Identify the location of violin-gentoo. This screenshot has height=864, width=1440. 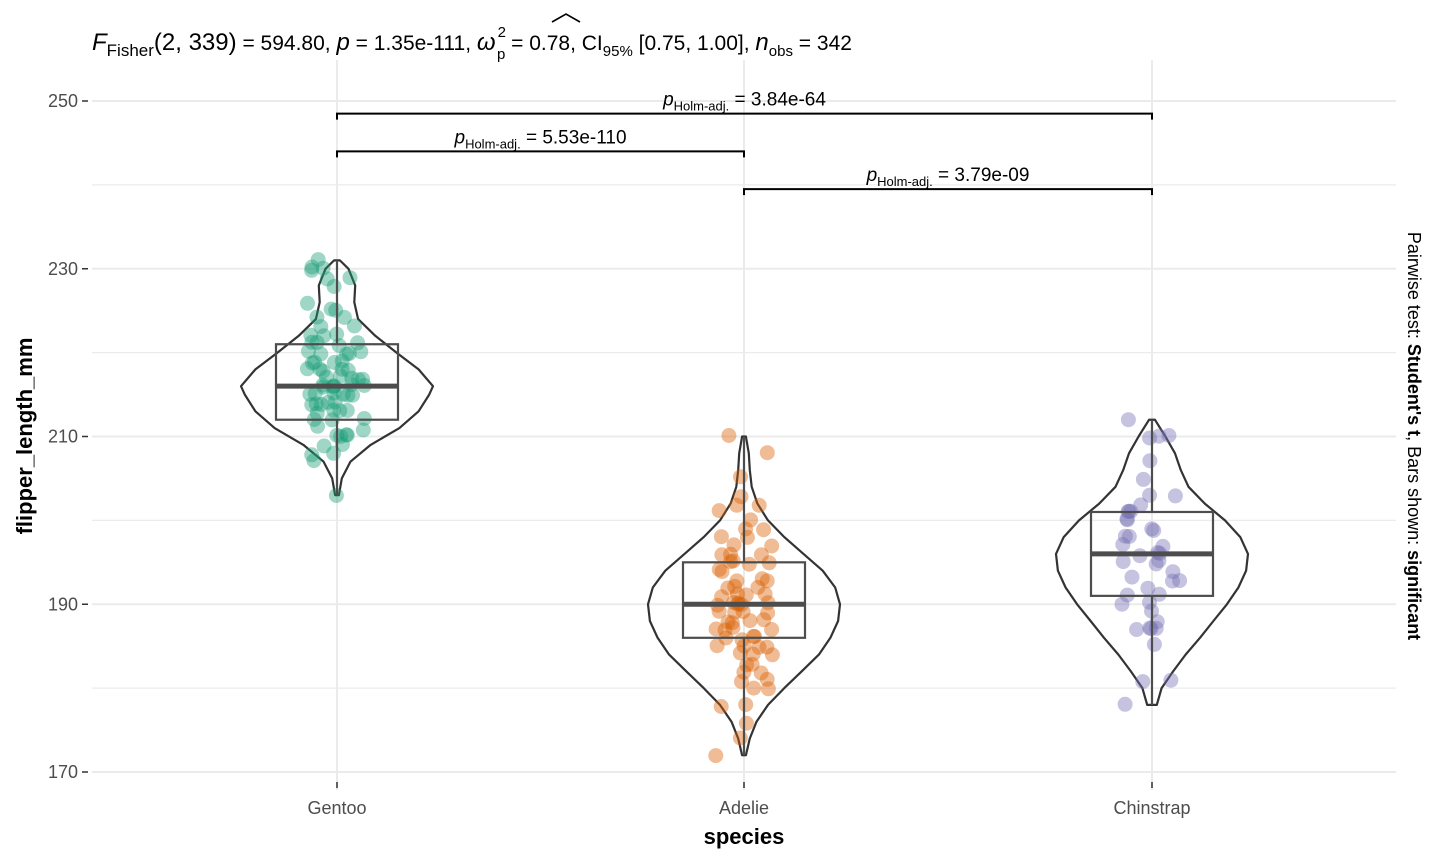
(337, 378).